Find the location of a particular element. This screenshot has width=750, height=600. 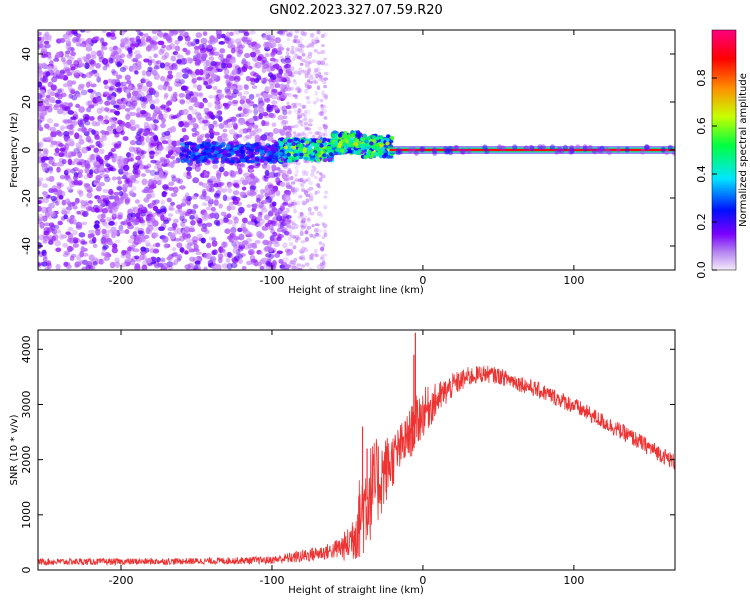

y-tick-label: 0 is located at coordinates (26, 150).